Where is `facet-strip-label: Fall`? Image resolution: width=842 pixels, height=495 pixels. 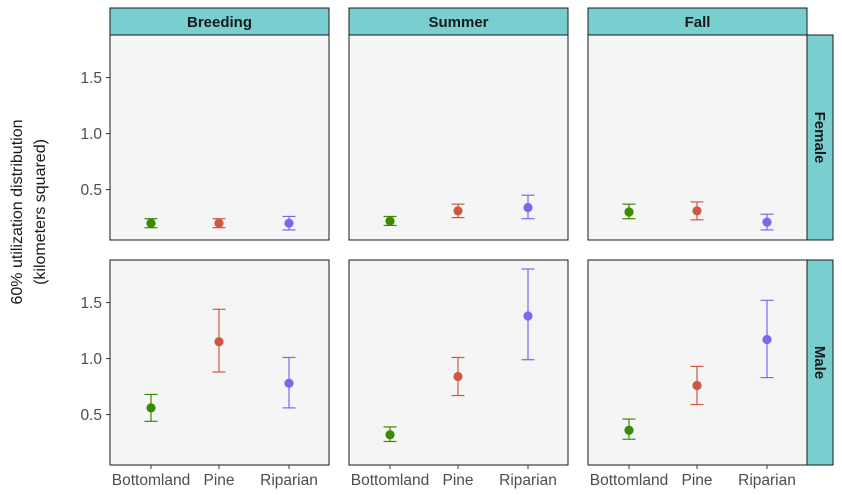
facet-strip-label: Fall is located at coordinates (698, 22).